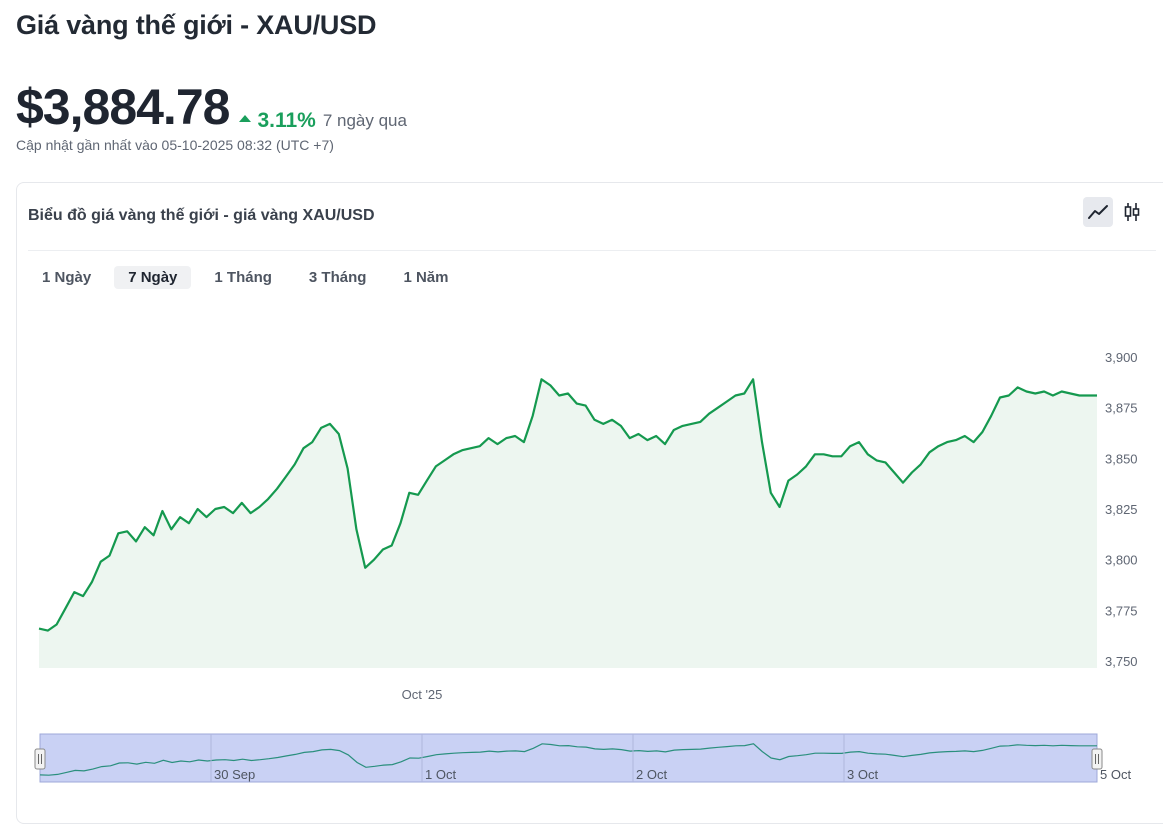 This screenshot has width=1163, height=824. I want to click on tab-1-day: 1 Ngày, so click(67, 277).